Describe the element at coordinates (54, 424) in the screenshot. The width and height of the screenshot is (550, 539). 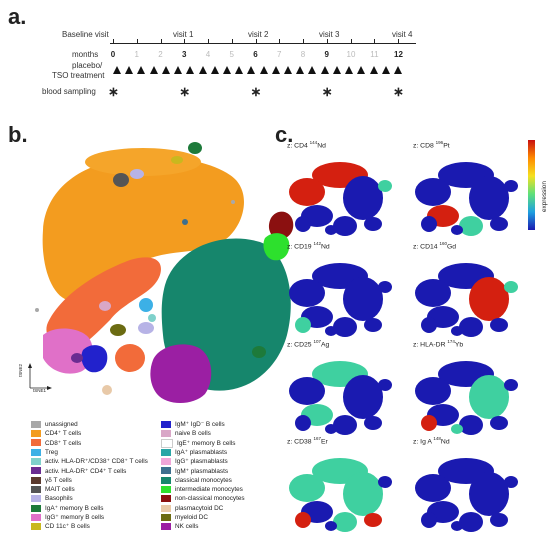
I see `legend-item: unassigned` at that location.